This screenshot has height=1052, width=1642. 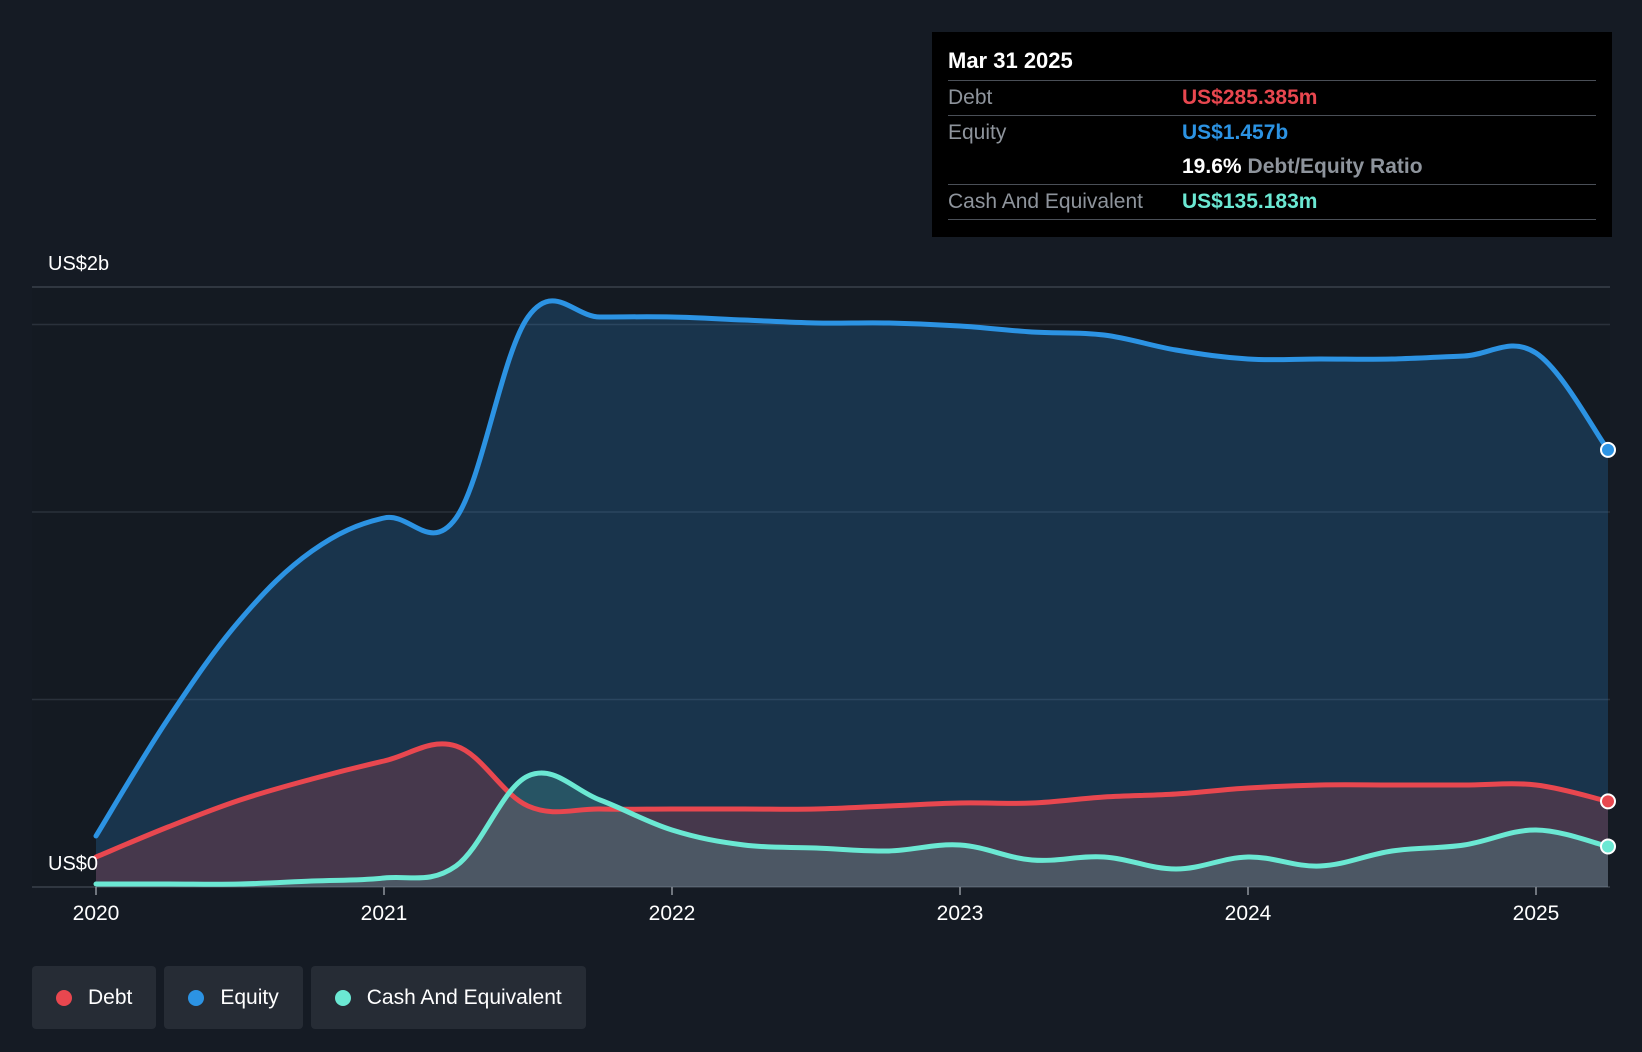 I want to click on cash-area, so click(x=852, y=829).